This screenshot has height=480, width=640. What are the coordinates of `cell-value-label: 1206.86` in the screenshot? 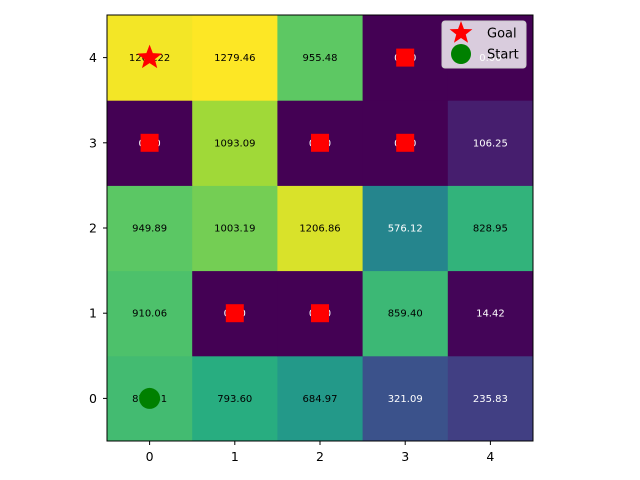 It's located at (319, 229).